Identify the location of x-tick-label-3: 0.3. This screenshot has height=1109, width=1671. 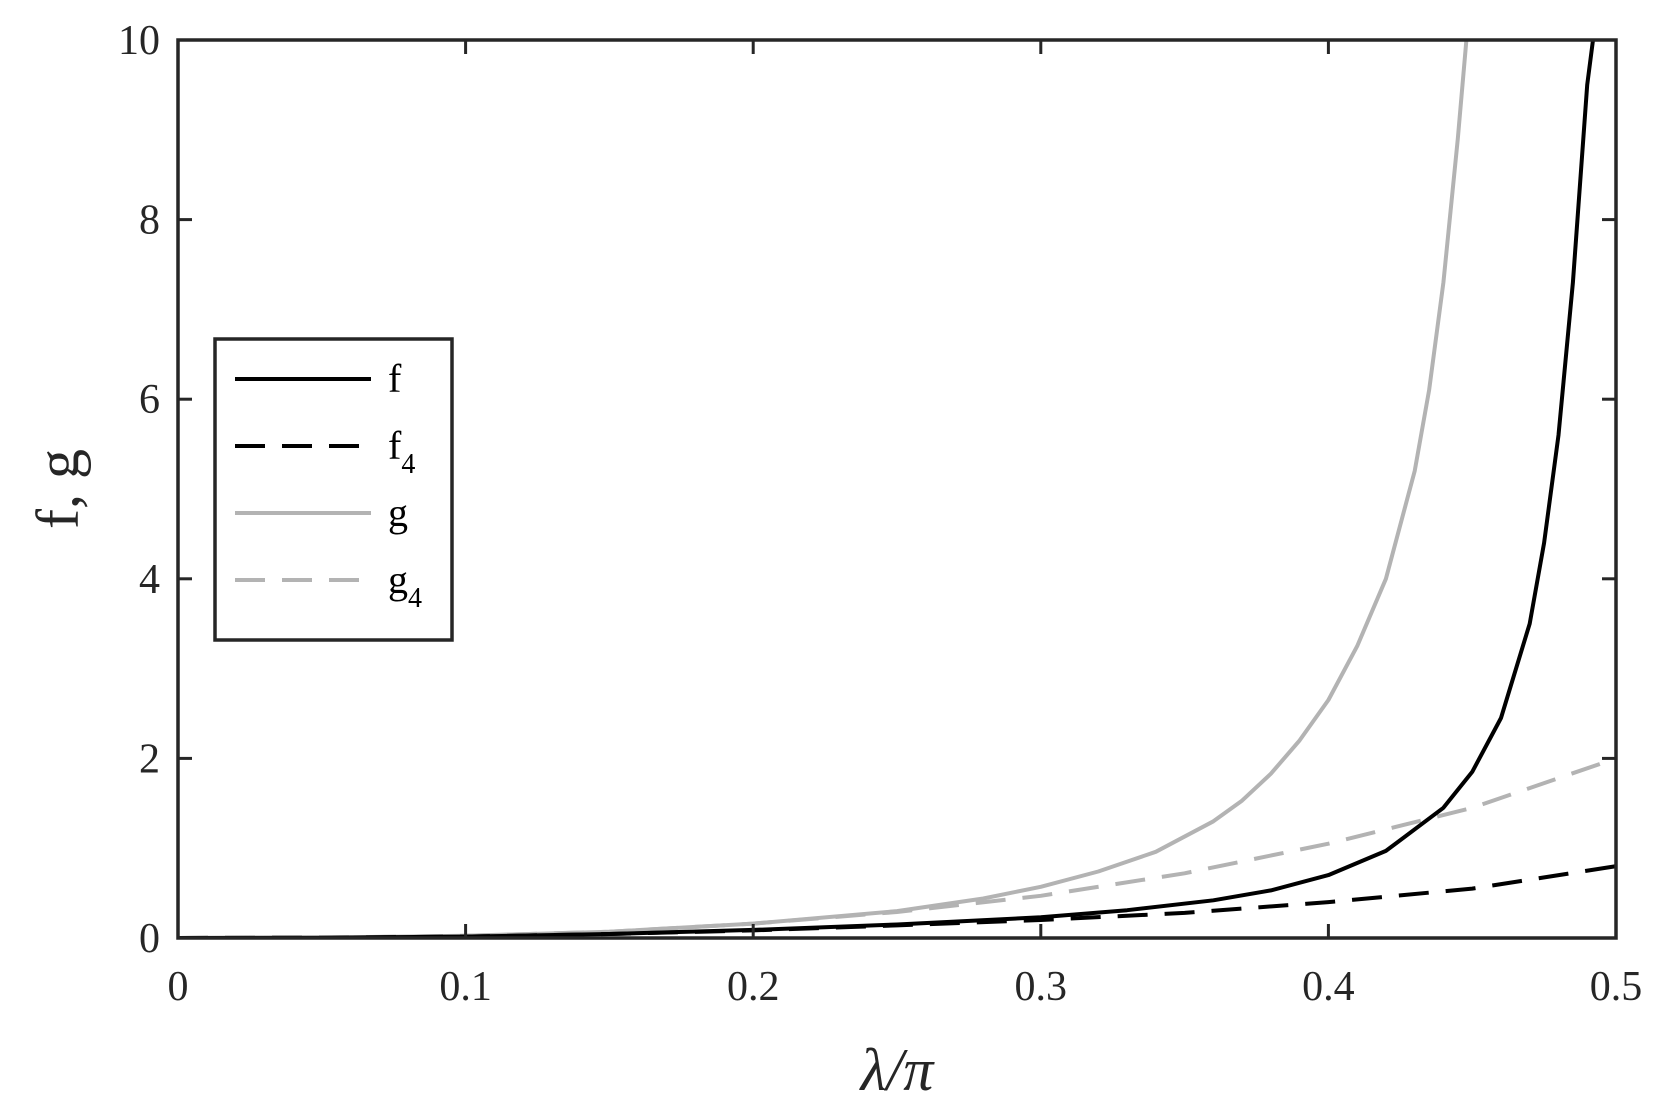
(1041, 987).